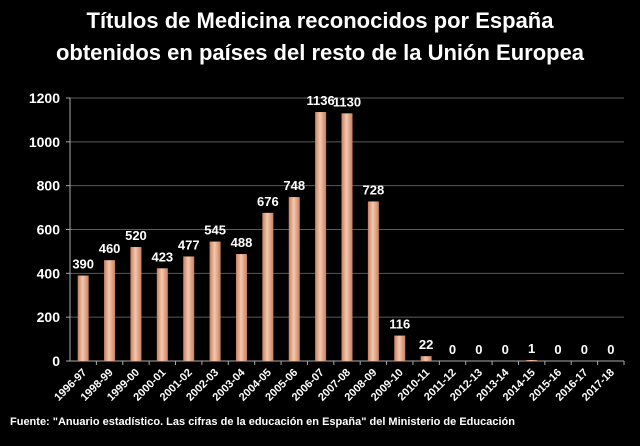 This screenshot has height=446, width=640. I want to click on data-label: 545, so click(215, 230).